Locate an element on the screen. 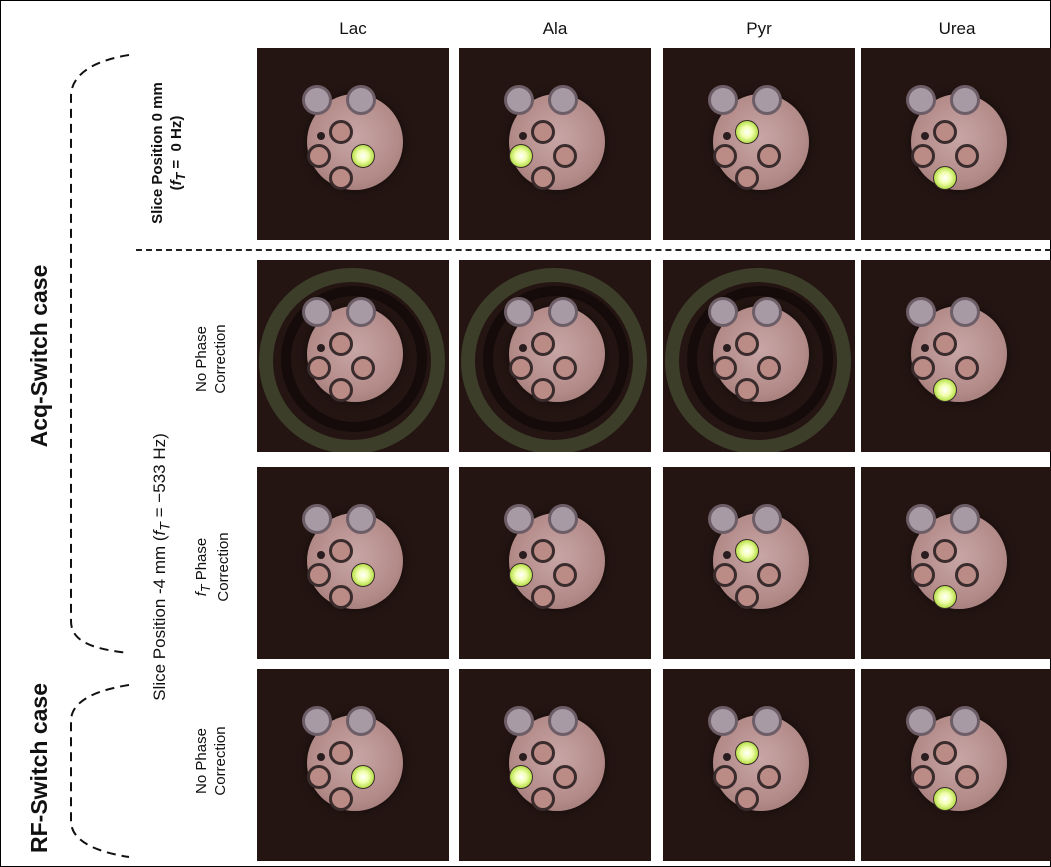 The height and width of the screenshot is (867, 1051). image-panel-acq-no-phase-lac is located at coordinates (353, 356).